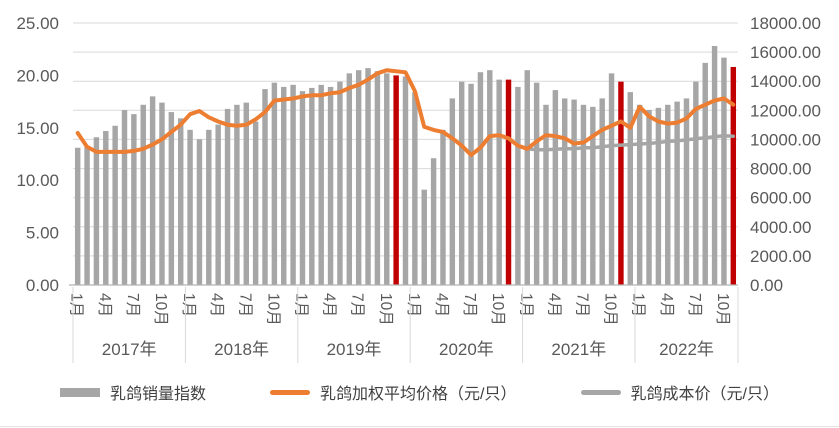  Describe the element at coordinates (686, 349) in the screenshot. I see `svg-text: 2022年` at that location.